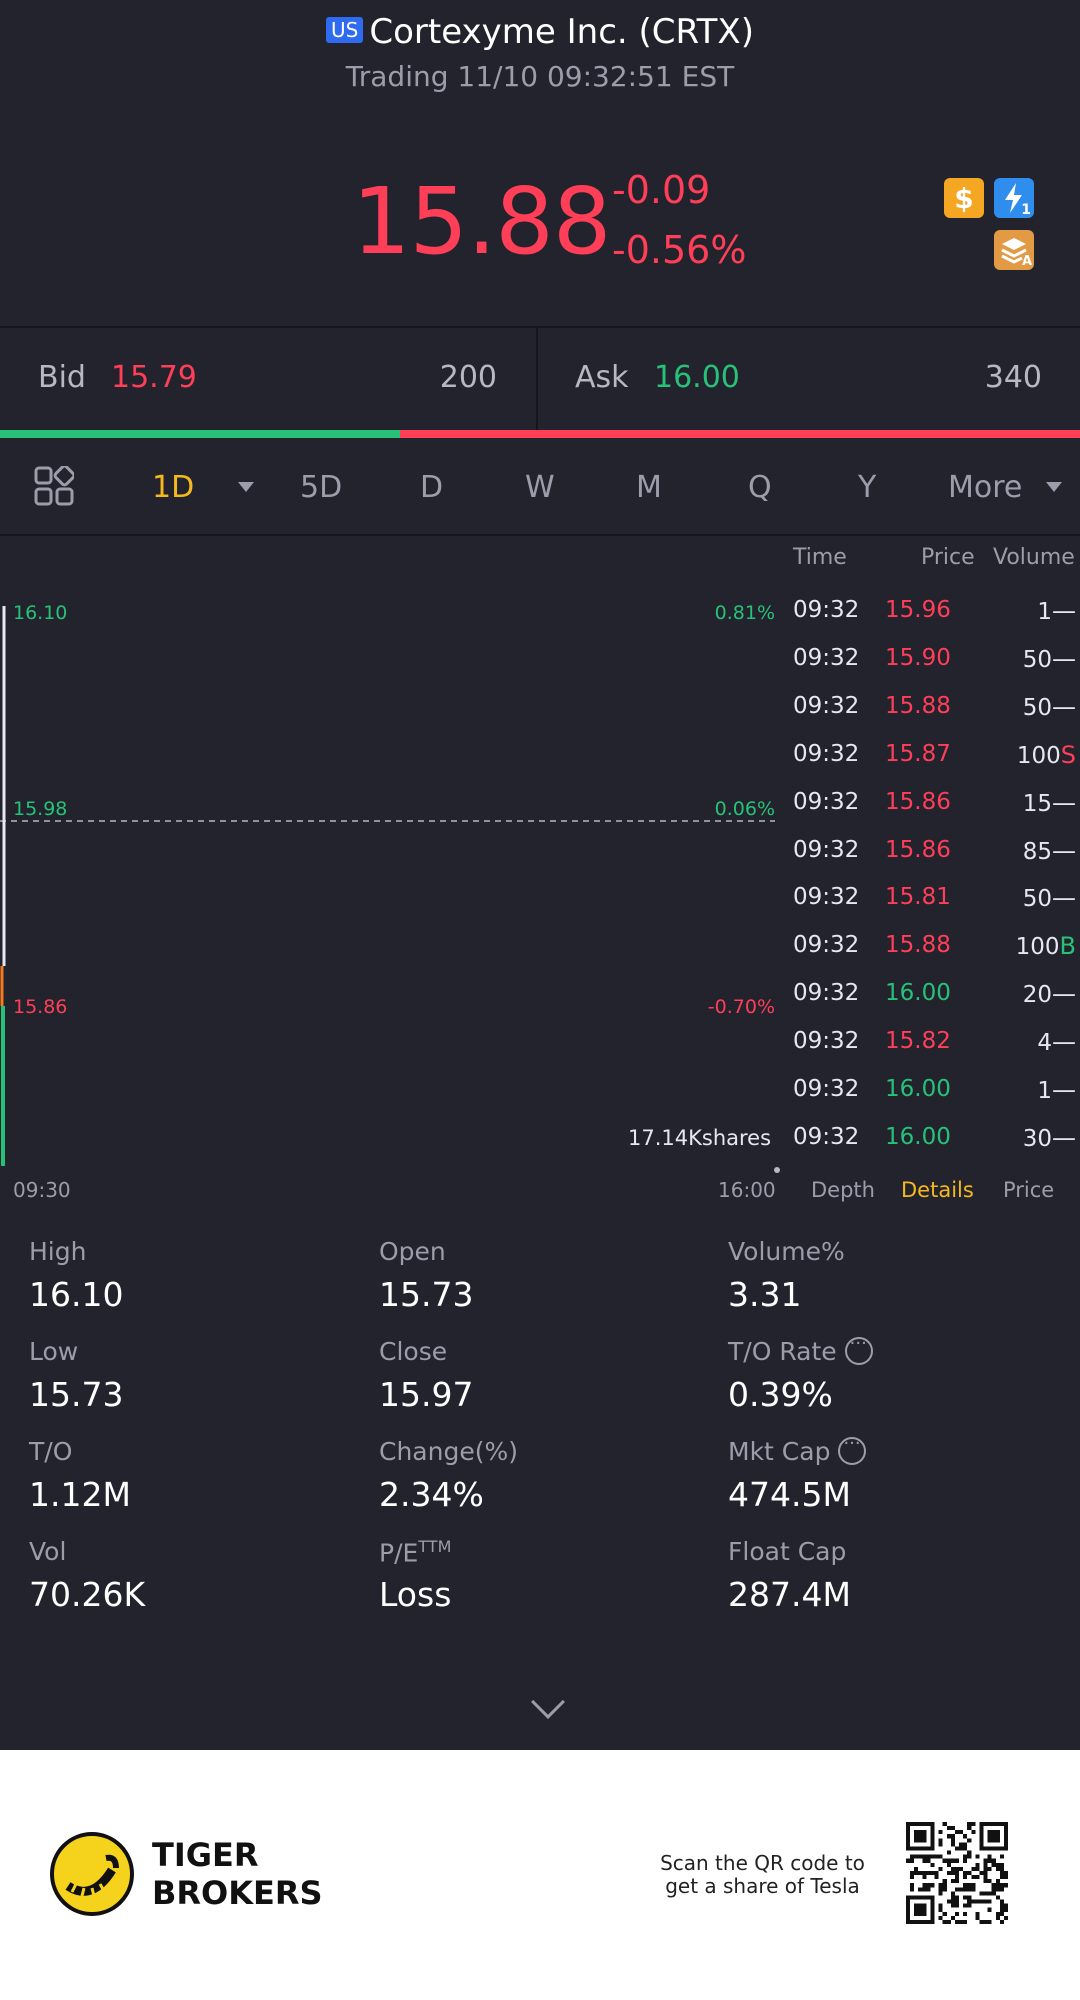  I want to click on stat-label-float-cap: Float Cap, so click(787, 1551).